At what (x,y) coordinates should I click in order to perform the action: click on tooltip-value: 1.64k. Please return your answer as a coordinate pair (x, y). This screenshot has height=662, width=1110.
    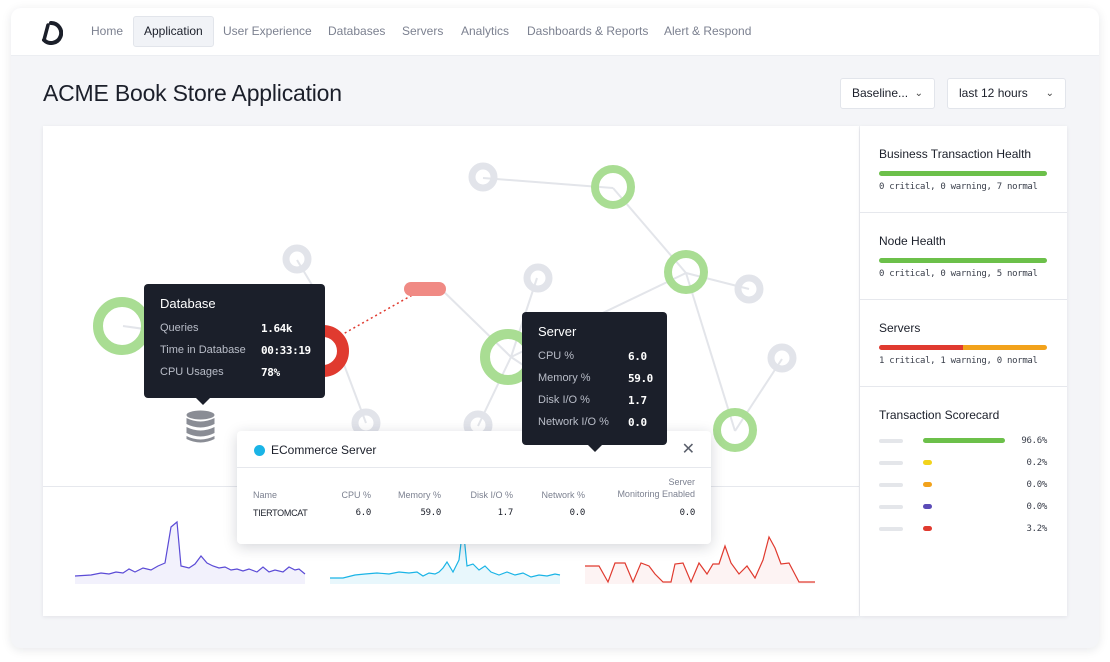
    Looking at the image, I should click on (277, 328).